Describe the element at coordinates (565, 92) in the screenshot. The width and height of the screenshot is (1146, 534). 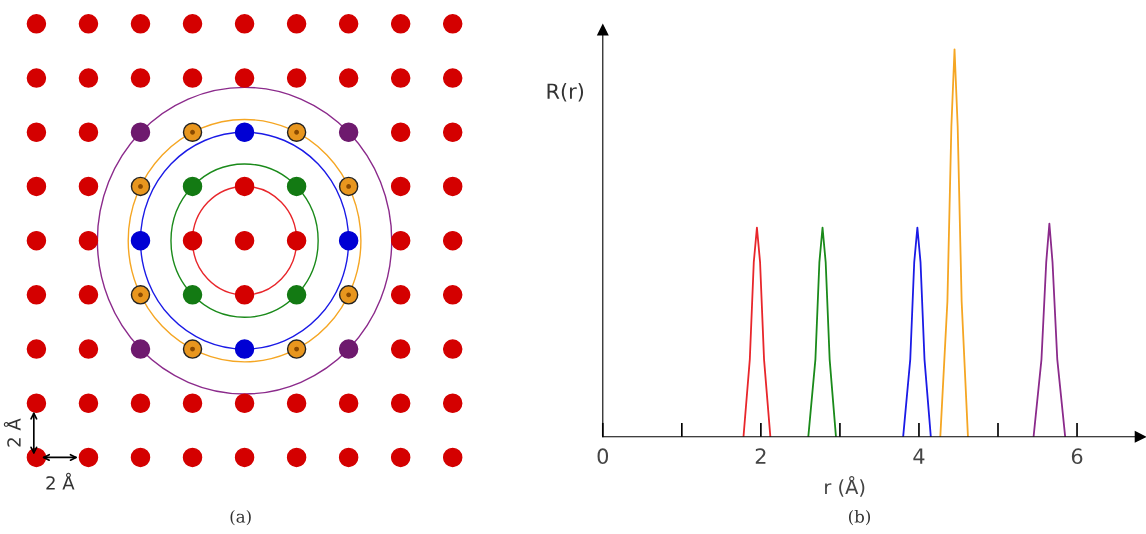
I see `y-axis-title: R(r)` at that location.